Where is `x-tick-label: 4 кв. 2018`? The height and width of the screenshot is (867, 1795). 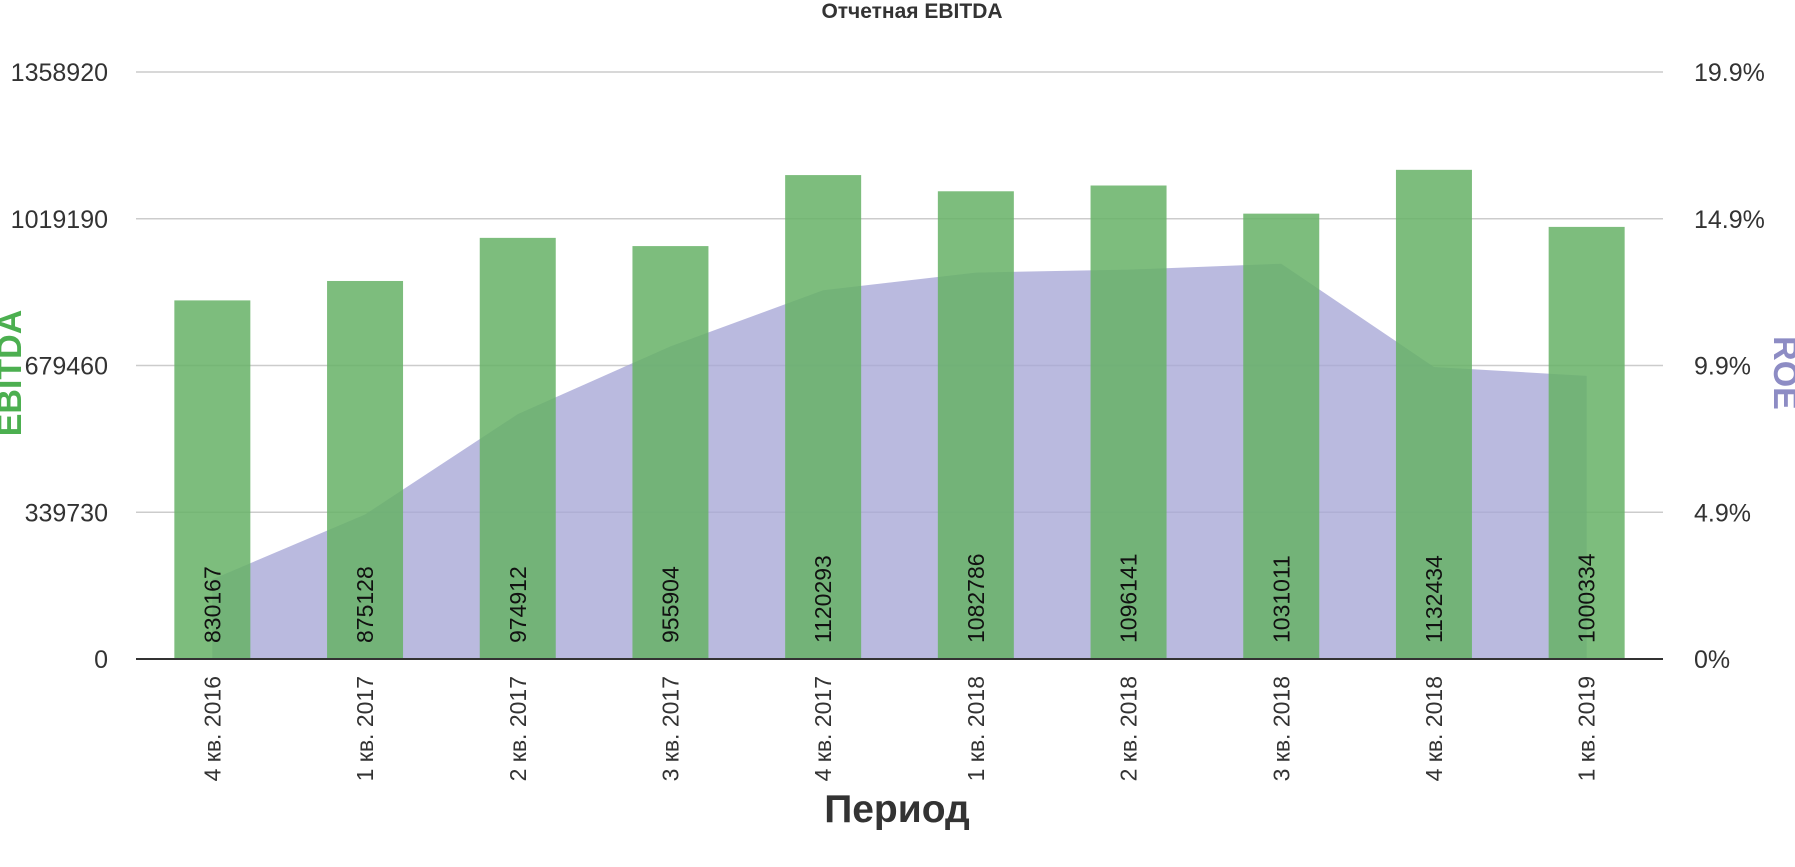
x-tick-label: 4 кв. 2018 is located at coordinates (1434, 728).